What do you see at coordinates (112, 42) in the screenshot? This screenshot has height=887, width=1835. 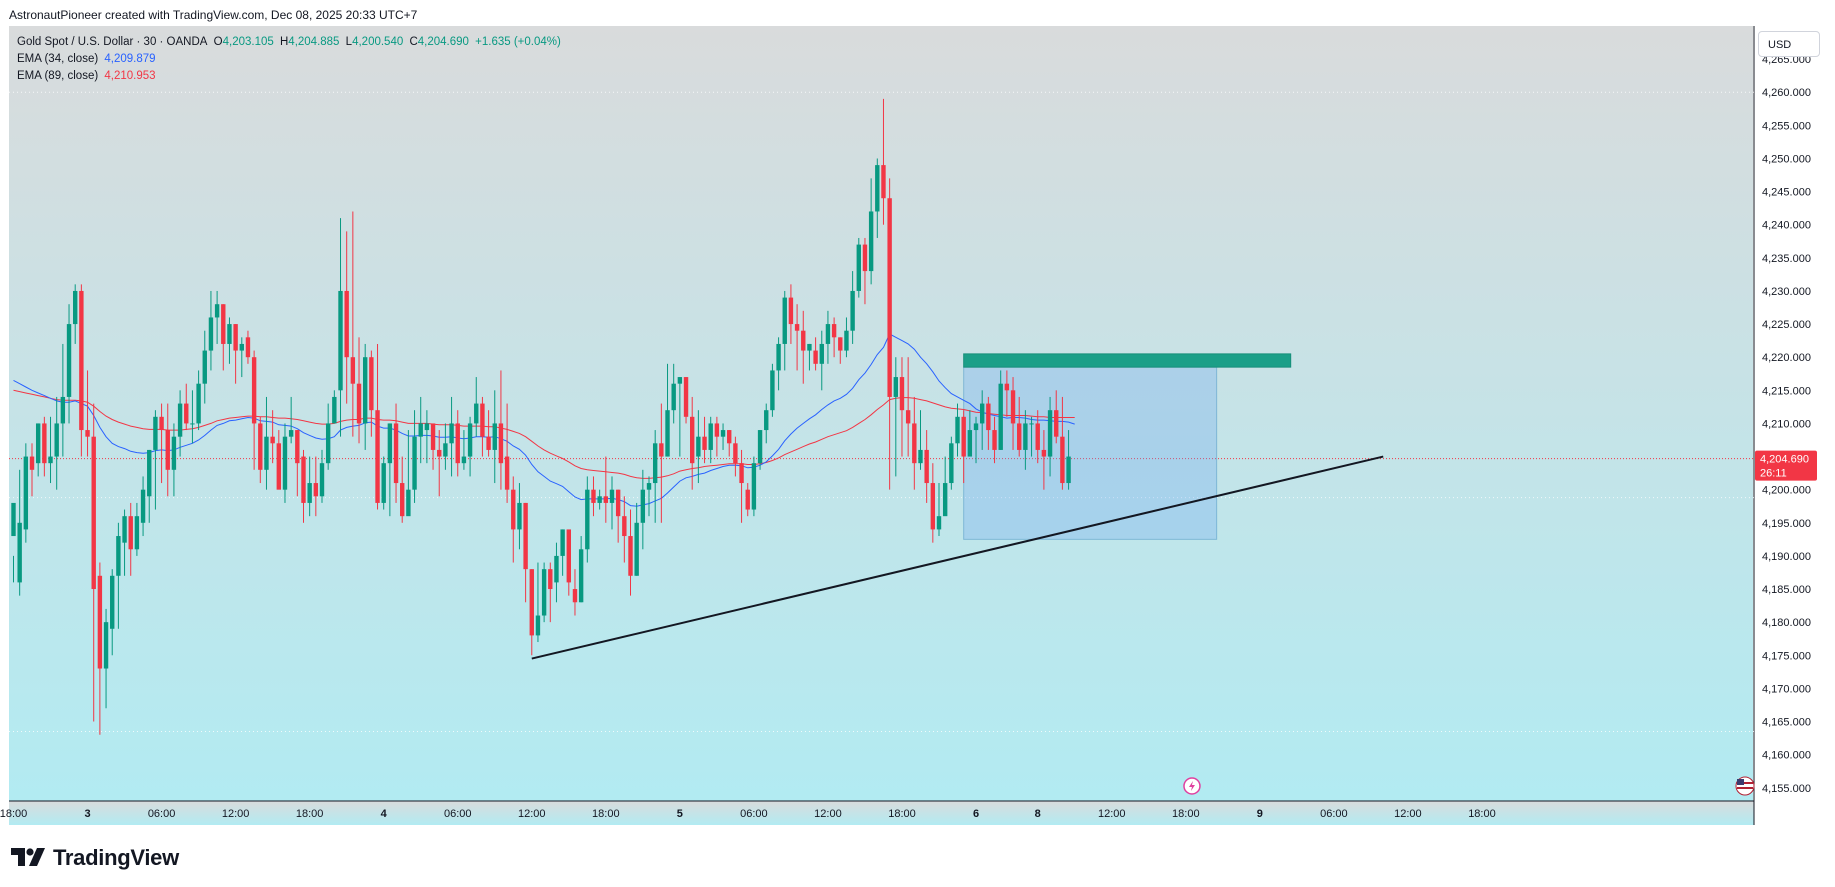 I see `symbol-title: Gold Spot / U.S. Dollar · 30 · OANDA` at bounding box center [112, 42].